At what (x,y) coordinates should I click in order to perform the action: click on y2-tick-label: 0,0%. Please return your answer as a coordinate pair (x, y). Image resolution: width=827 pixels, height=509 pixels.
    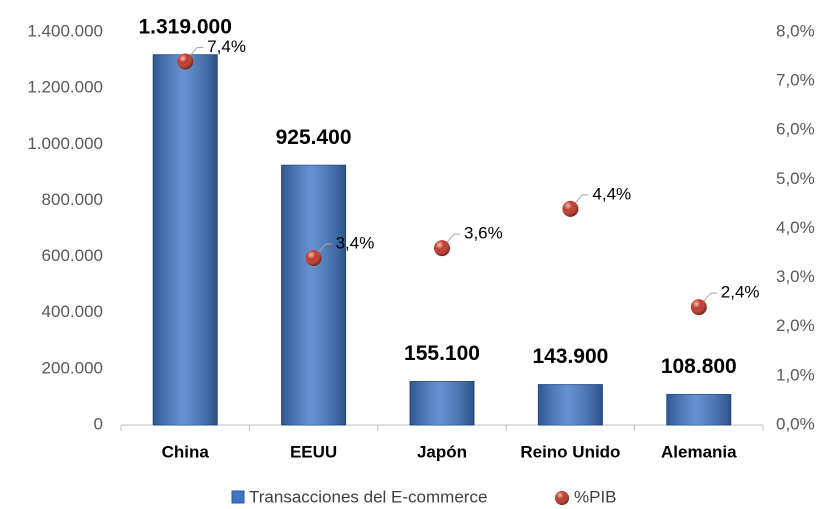
    Looking at the image, I should click on (795, 423).